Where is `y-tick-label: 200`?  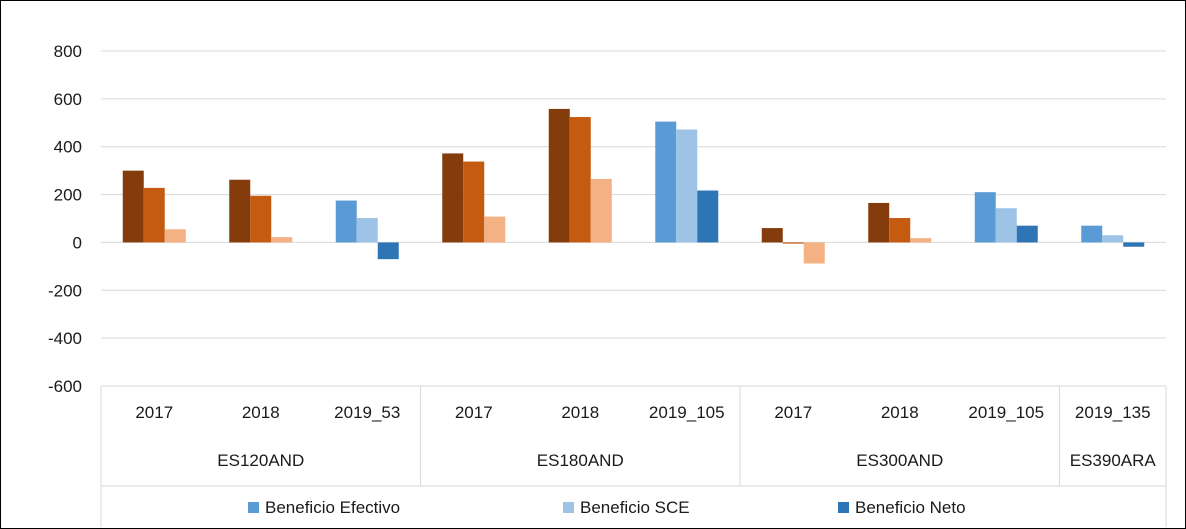 y-tick-label: 200 is located at coordinates (68, 195).